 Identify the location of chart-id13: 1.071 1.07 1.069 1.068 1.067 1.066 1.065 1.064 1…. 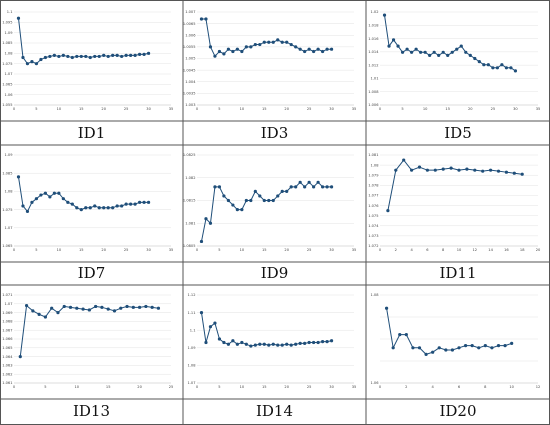
(87, 341).